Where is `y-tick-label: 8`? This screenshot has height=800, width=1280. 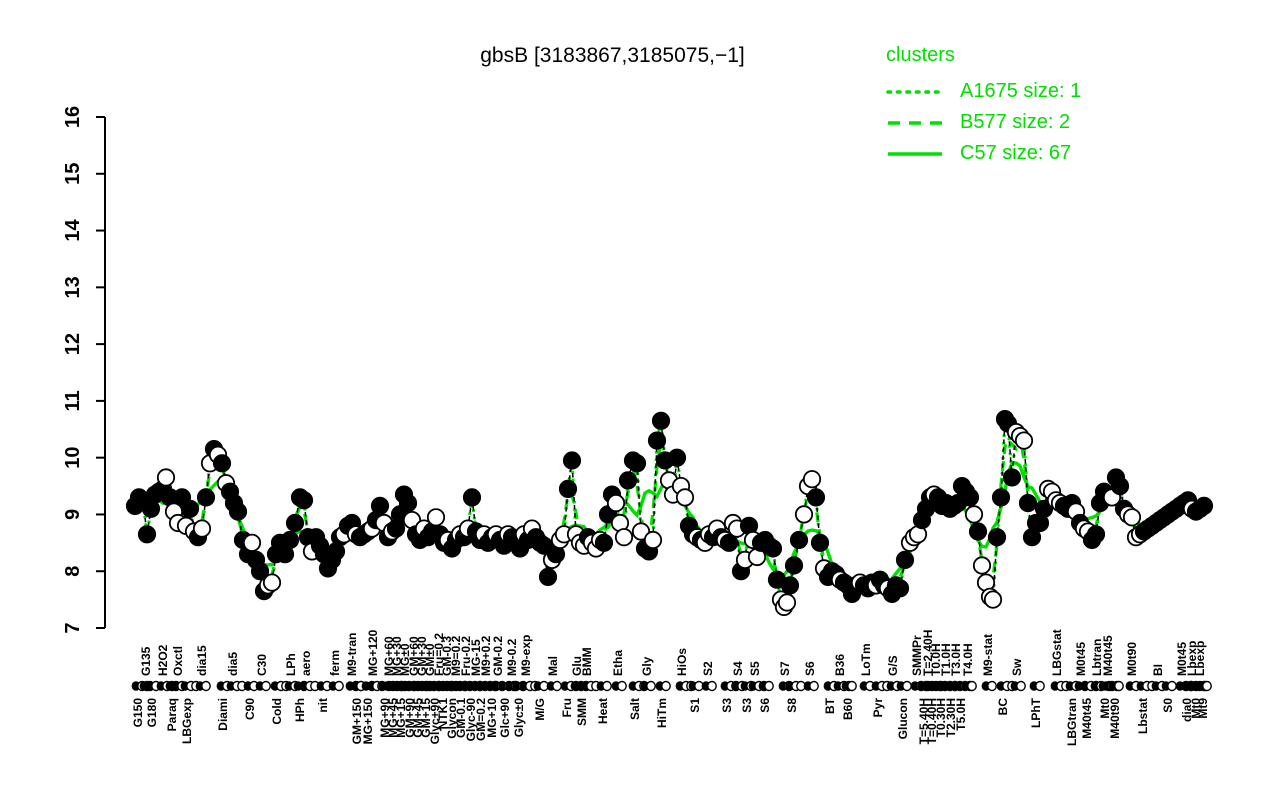 y-tick-label: 8 is located at coordinates (73, 571).